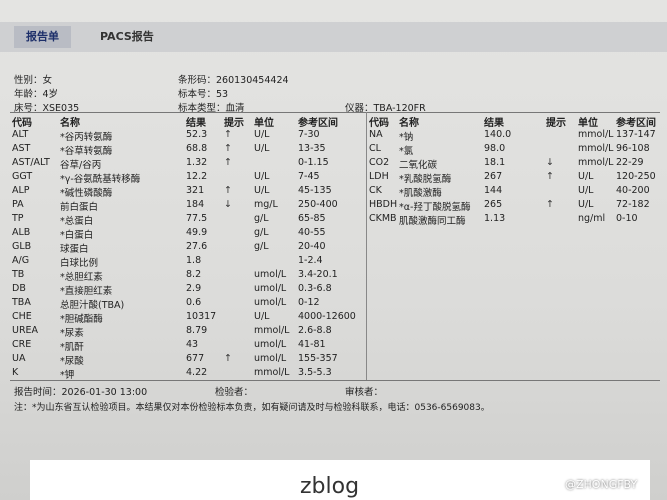 The image size is (667, 500). I want to click on watermark-handle: @ZHONGFBY, so click(601, 484).